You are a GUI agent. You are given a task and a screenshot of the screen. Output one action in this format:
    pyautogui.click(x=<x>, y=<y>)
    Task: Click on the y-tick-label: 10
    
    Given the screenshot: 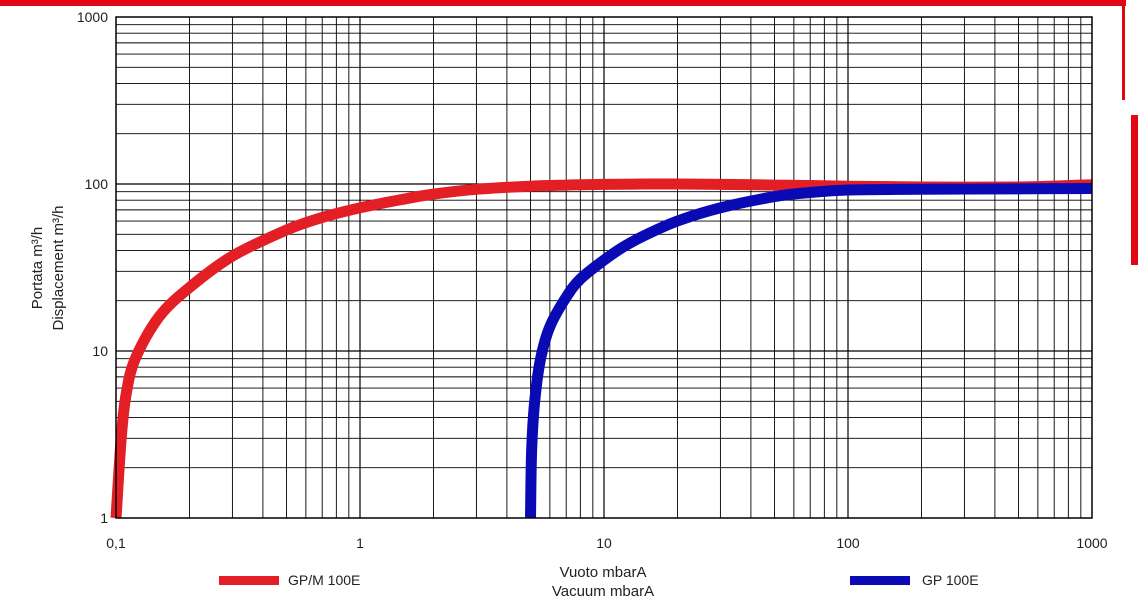 What is the action you would take?
    pyautogui.click(x=100, y=351)
    